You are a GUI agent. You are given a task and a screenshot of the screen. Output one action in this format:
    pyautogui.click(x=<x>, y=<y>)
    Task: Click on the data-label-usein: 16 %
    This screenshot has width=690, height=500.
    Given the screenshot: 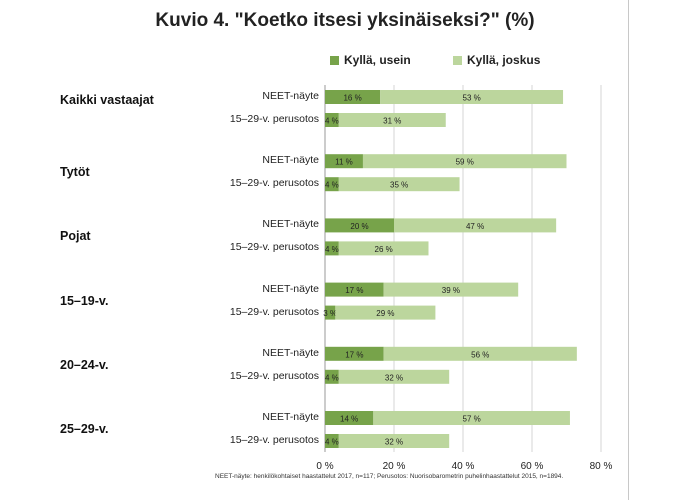 What is the action you would take?
    pyautogui.click(x=352, y=98)
    